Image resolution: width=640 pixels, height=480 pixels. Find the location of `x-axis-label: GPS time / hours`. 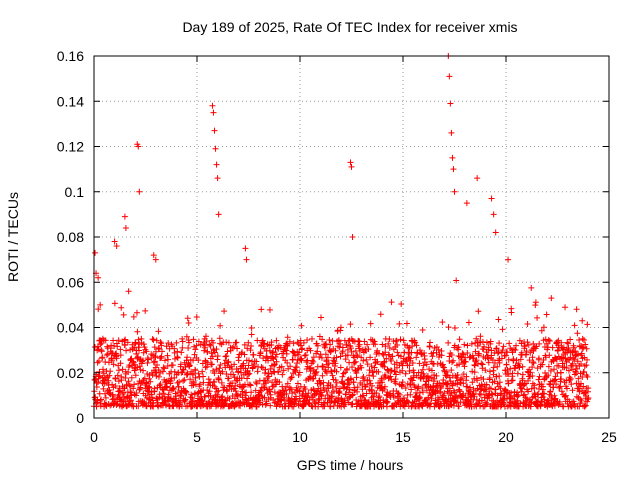

x-axis-label: GPS time / hours is located at coordinates (350, 465).